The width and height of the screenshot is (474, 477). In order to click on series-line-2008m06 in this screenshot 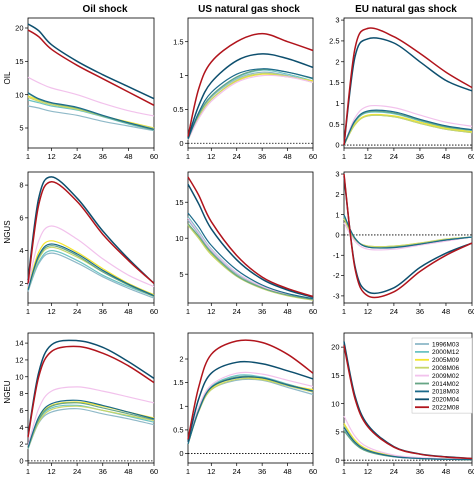, I will do `click(408, 130)`.